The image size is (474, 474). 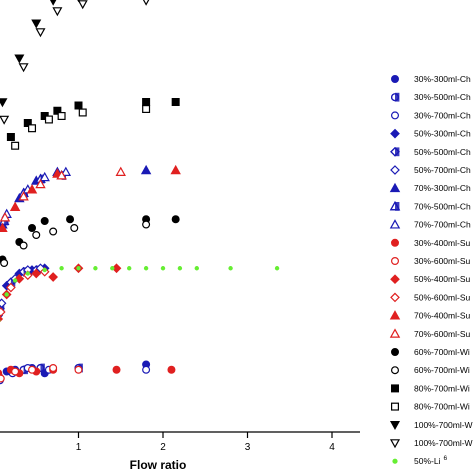 I want to click on legend-item: 60%-700ml-Wi, so click(x=430, y=370).